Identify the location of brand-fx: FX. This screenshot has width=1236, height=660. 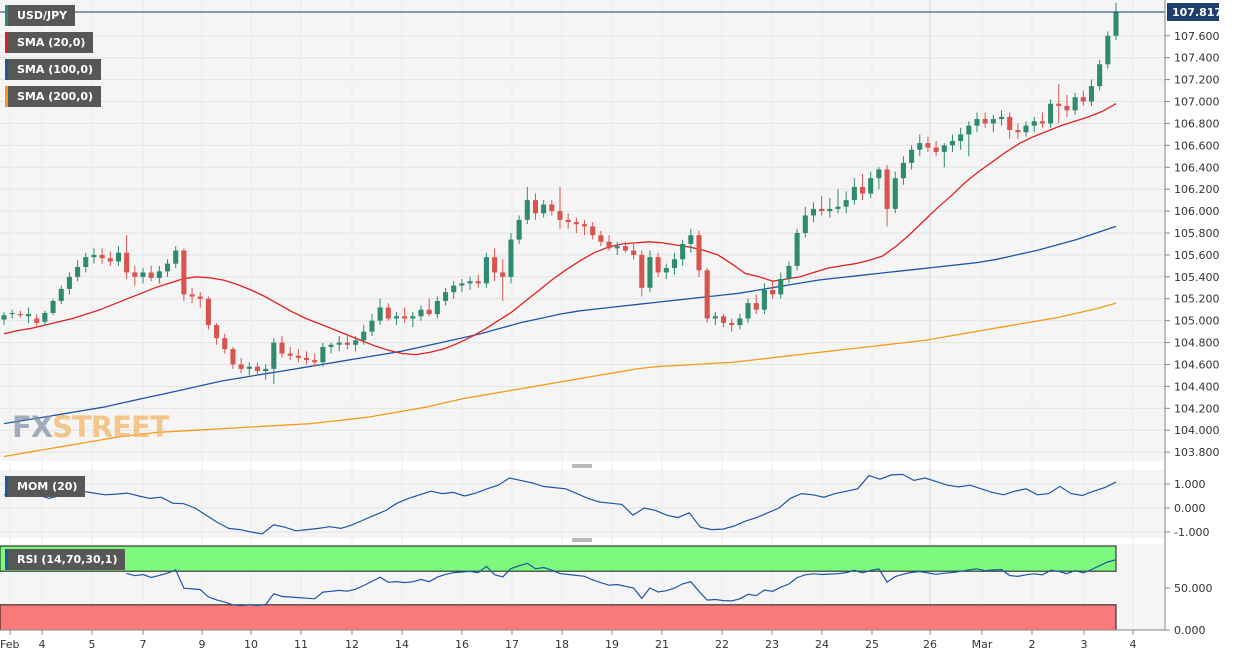
(32, 427).